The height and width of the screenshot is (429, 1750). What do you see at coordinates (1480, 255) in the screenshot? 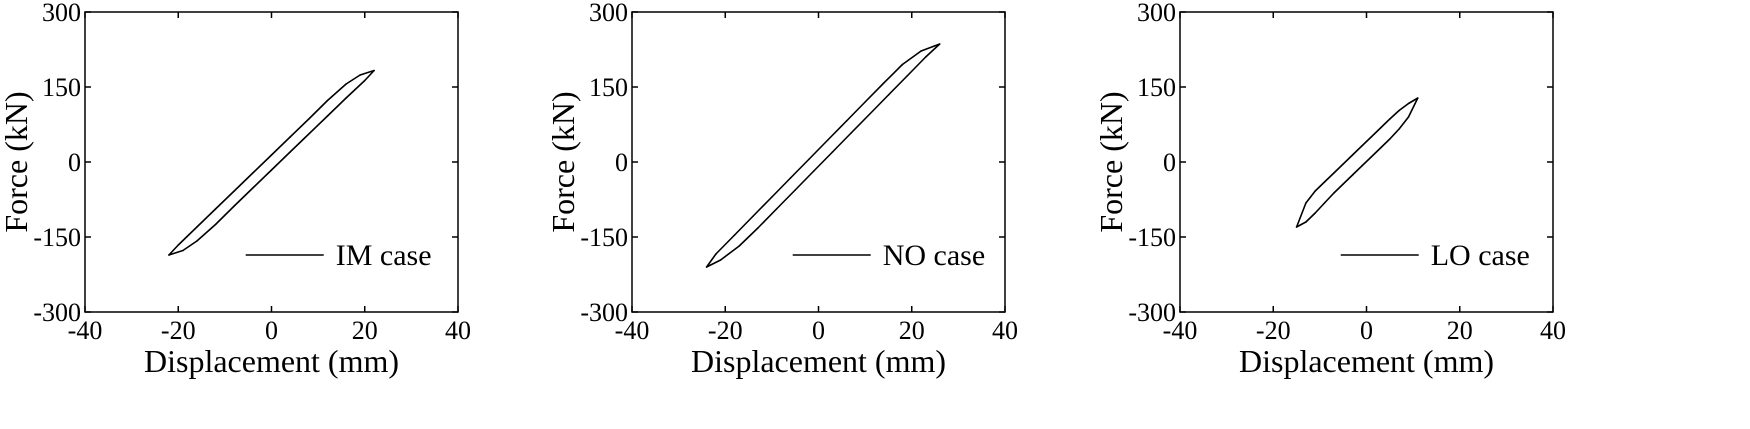
I see `legend-label: LO case` at bounding box center [1480, 255].